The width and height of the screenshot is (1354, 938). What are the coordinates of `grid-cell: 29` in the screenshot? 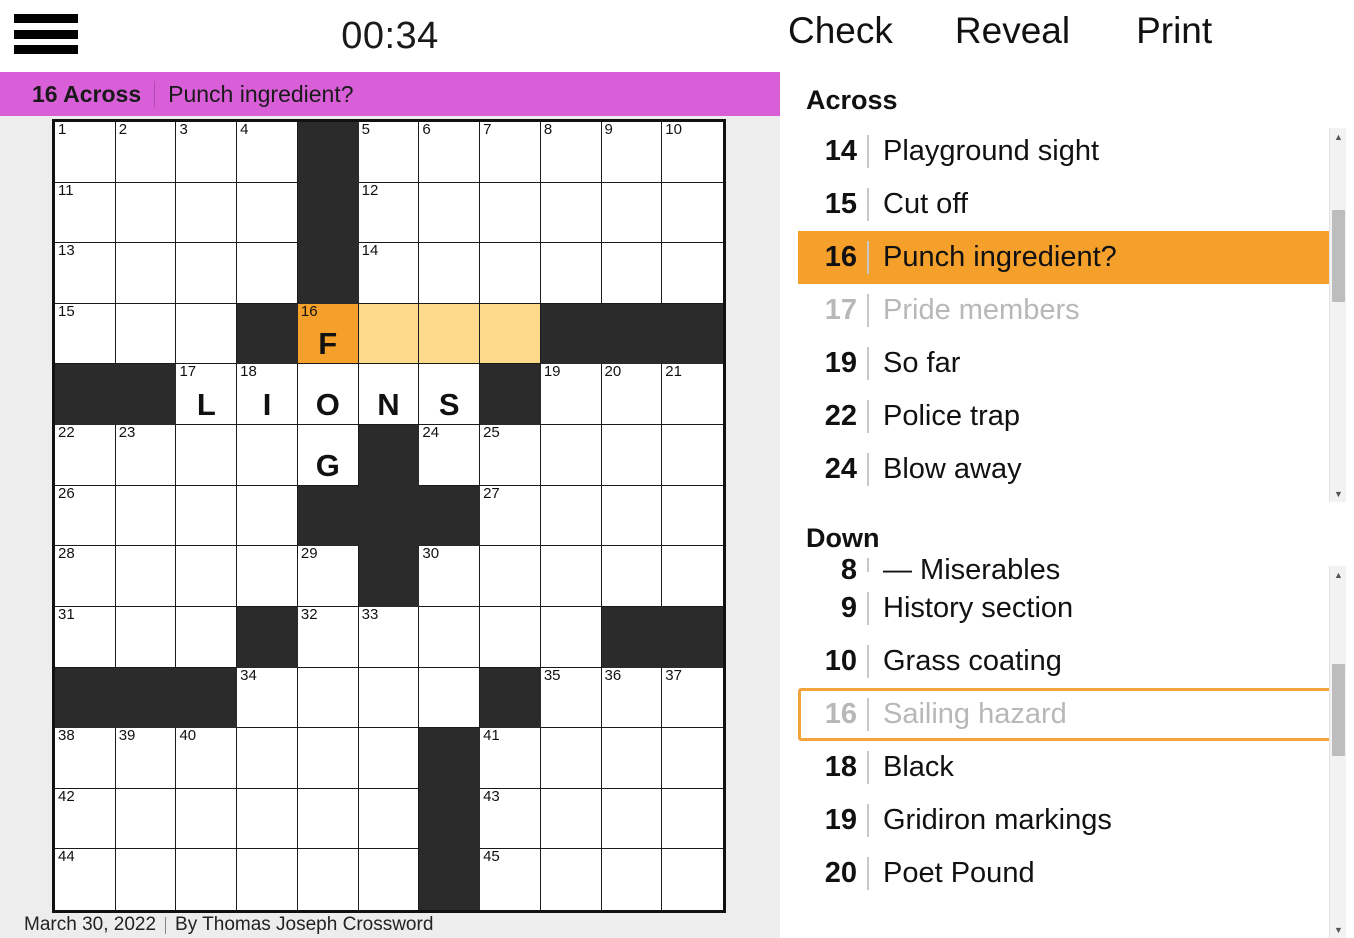 It's located at (328, 576).